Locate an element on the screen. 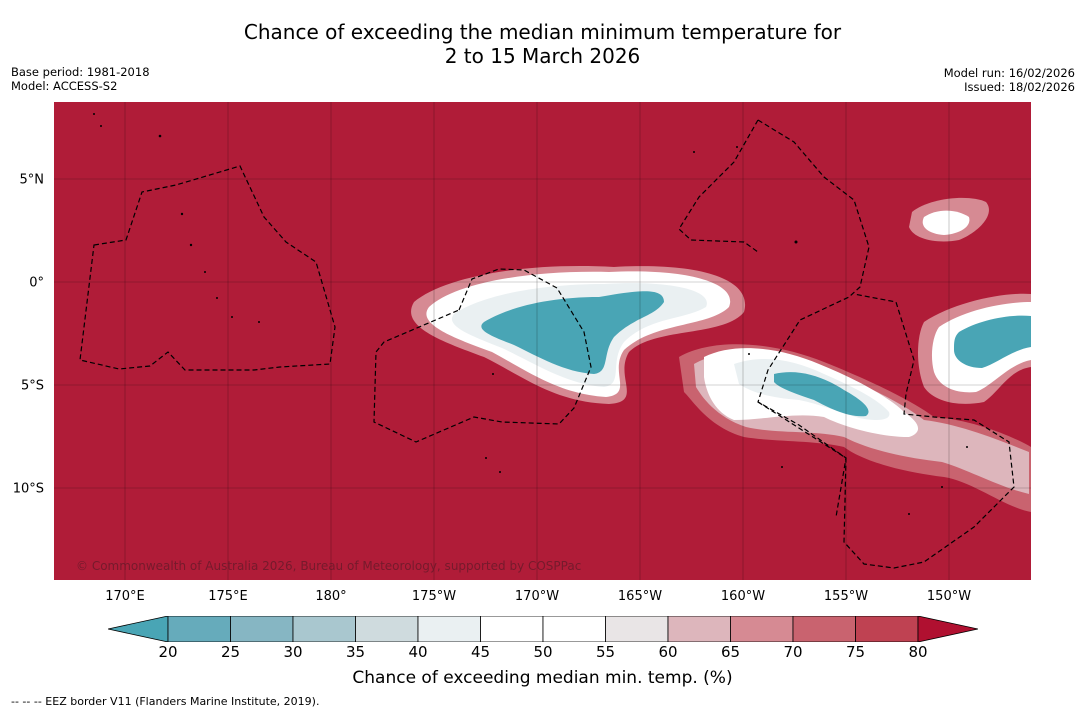  eez-border-north-left is located at coordinates (718, 186).